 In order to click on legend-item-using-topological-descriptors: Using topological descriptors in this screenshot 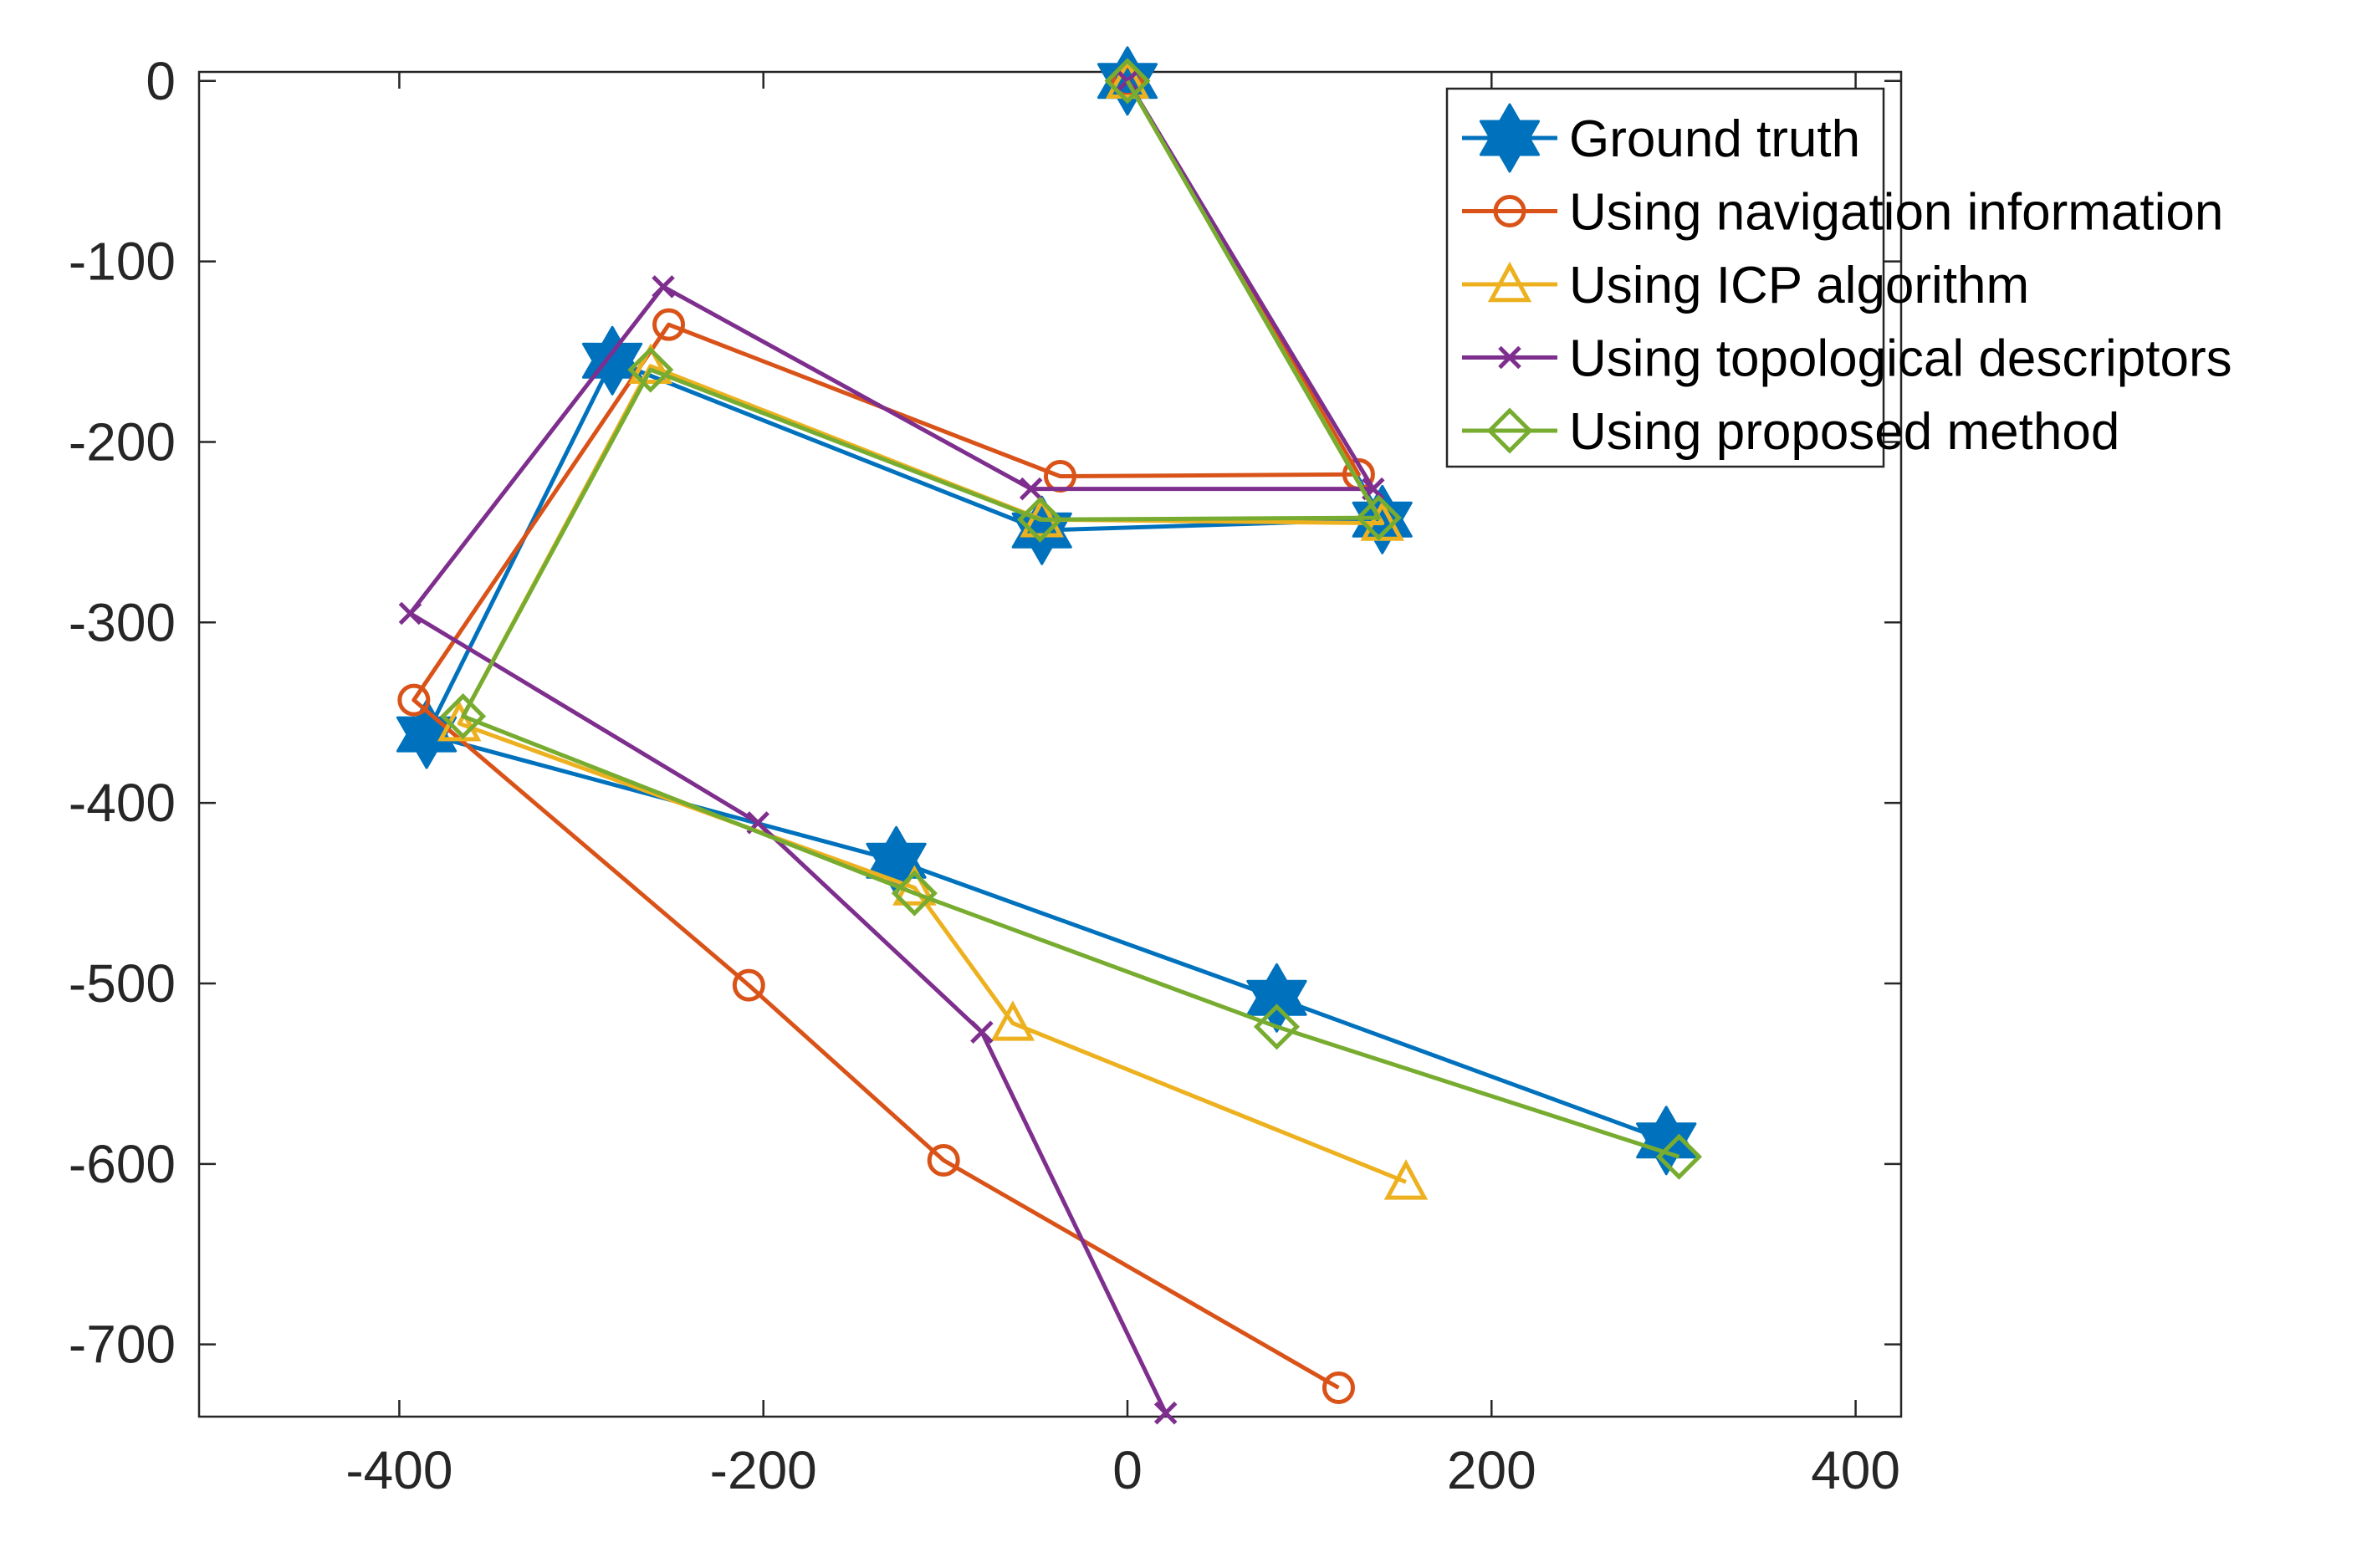, I will do `click(1847, 359)`.